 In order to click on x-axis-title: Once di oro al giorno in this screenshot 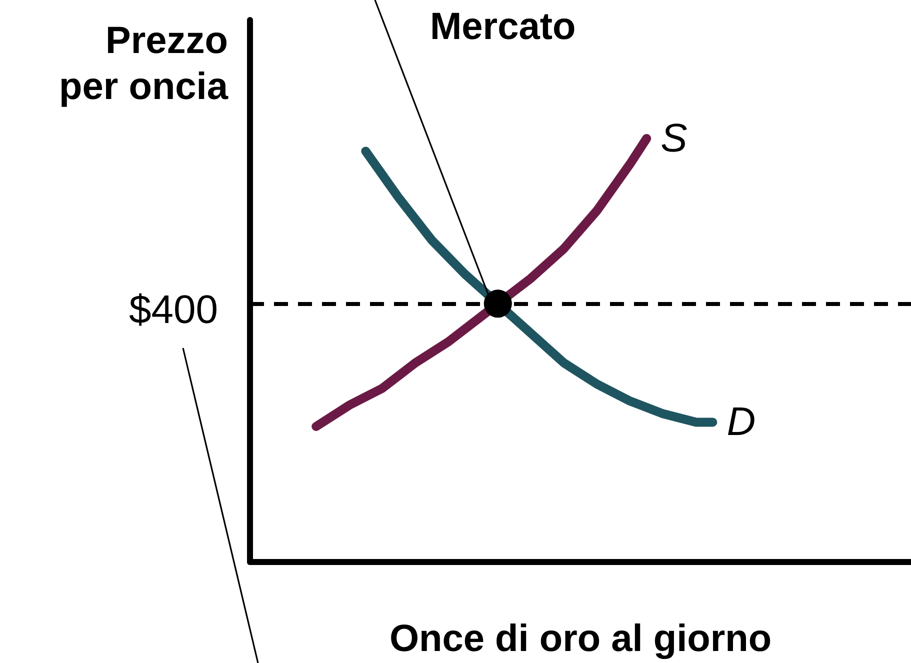, I will do `click(580, 639)`.